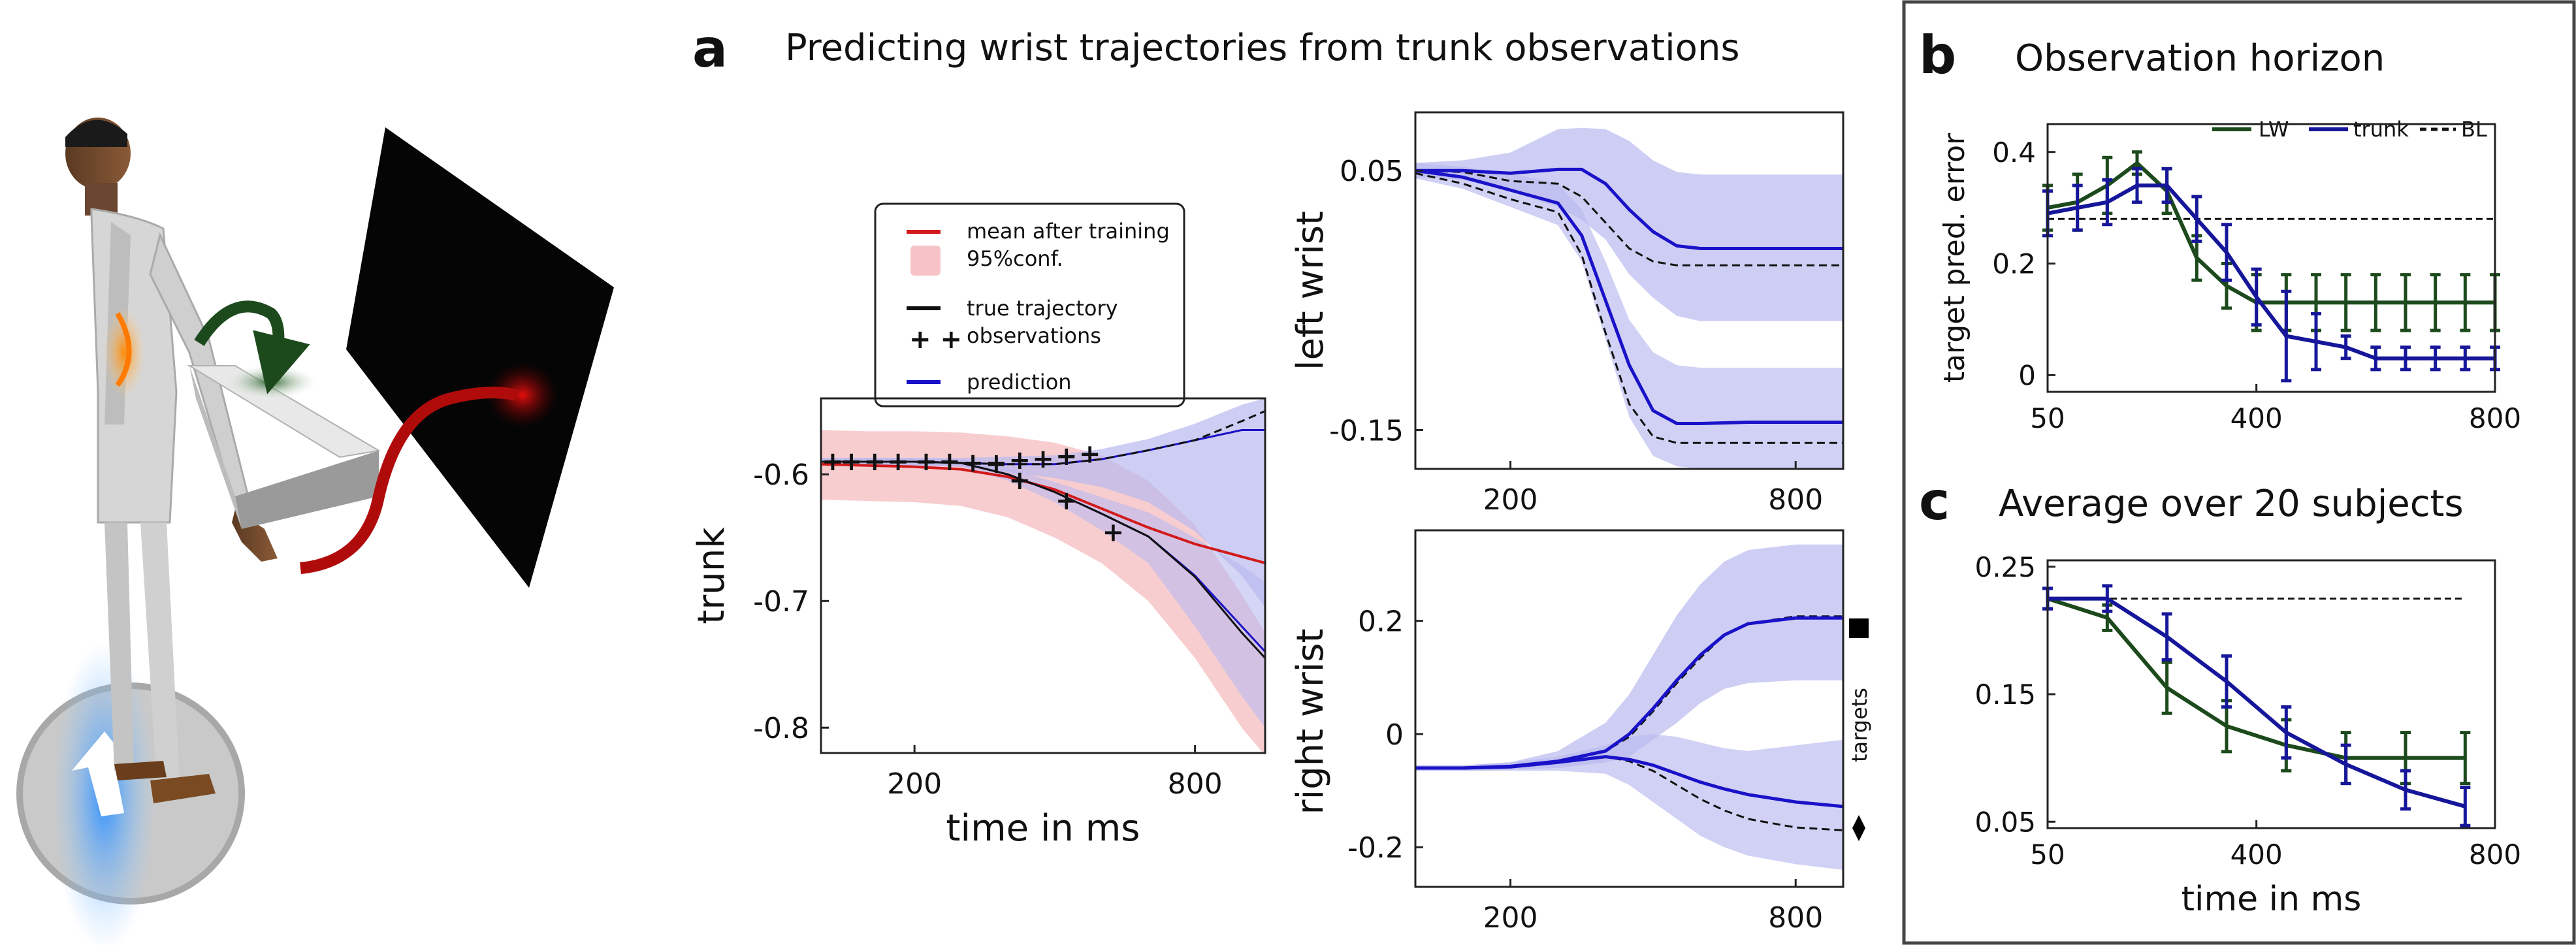 This screenshot has height=945, width=2576. Describe the element at coordinates (2005, 822) in the screenshot. I see `y-tick-label: 0.05` at that location.